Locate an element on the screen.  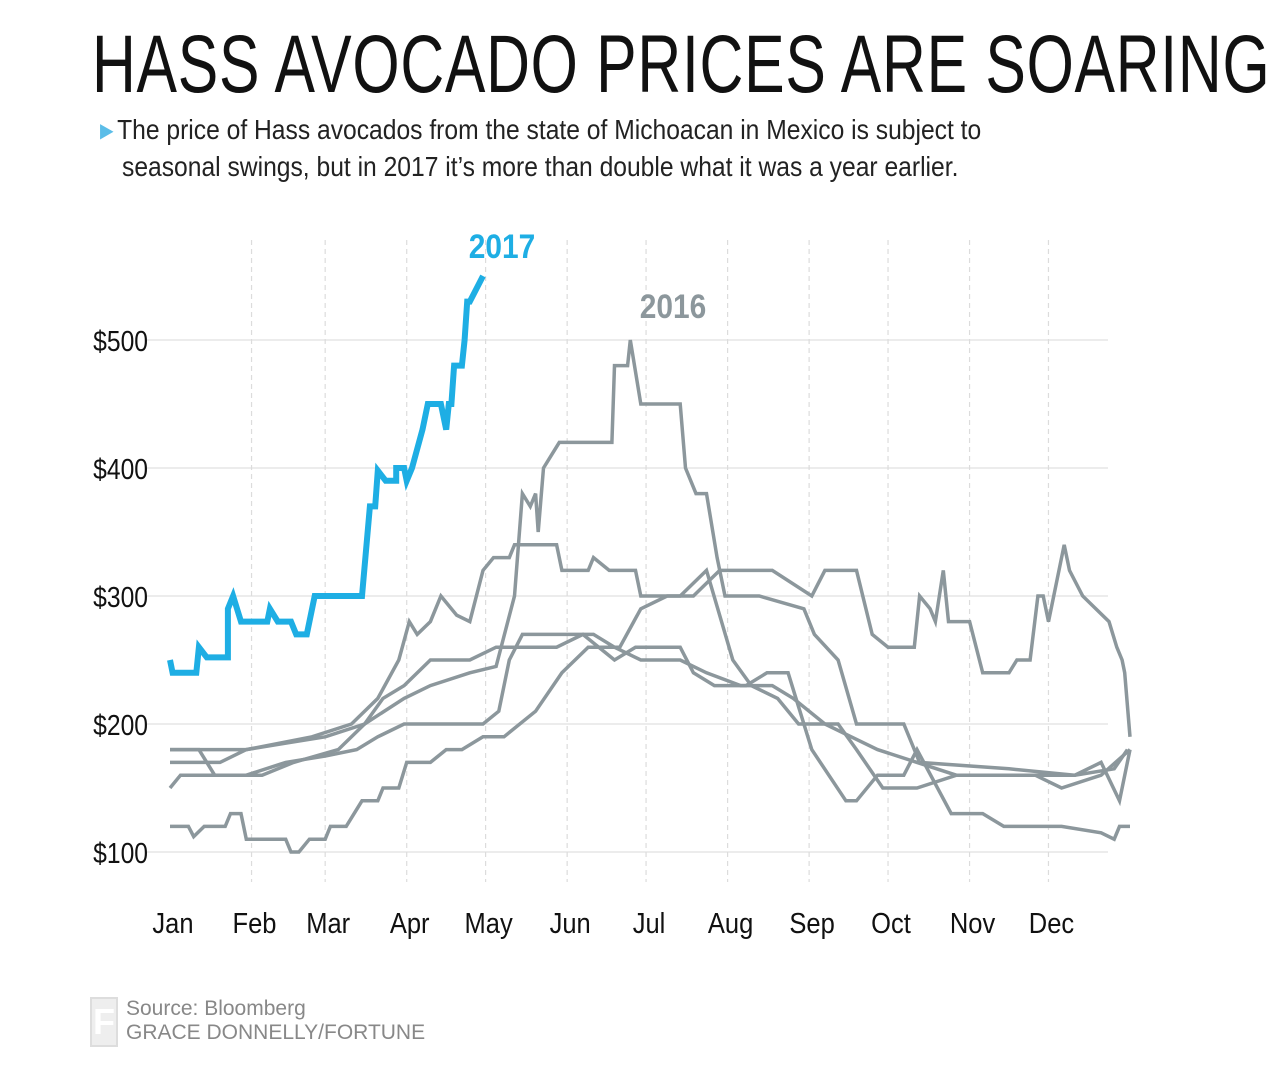
x-tick-label: May is located at coordinates (489, 922).